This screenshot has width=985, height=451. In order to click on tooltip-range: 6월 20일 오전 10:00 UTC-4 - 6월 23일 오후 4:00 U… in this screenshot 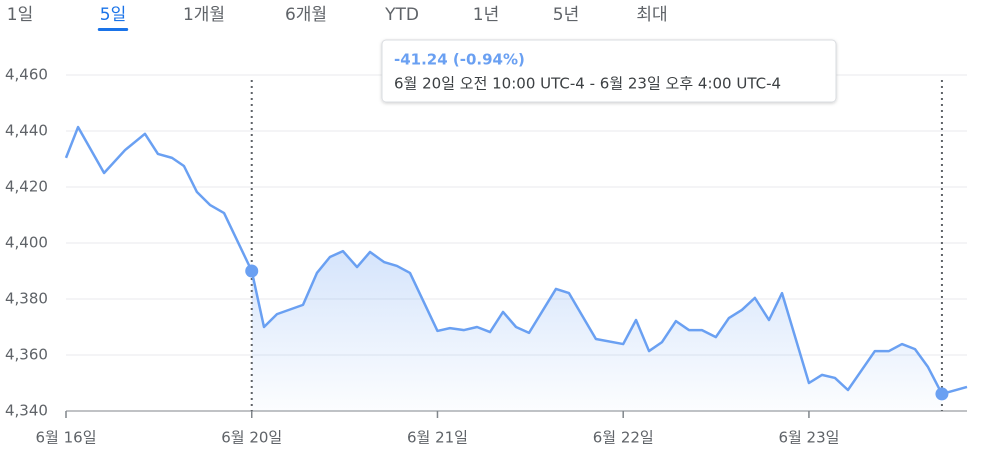, I will do `click(587, 84)`.